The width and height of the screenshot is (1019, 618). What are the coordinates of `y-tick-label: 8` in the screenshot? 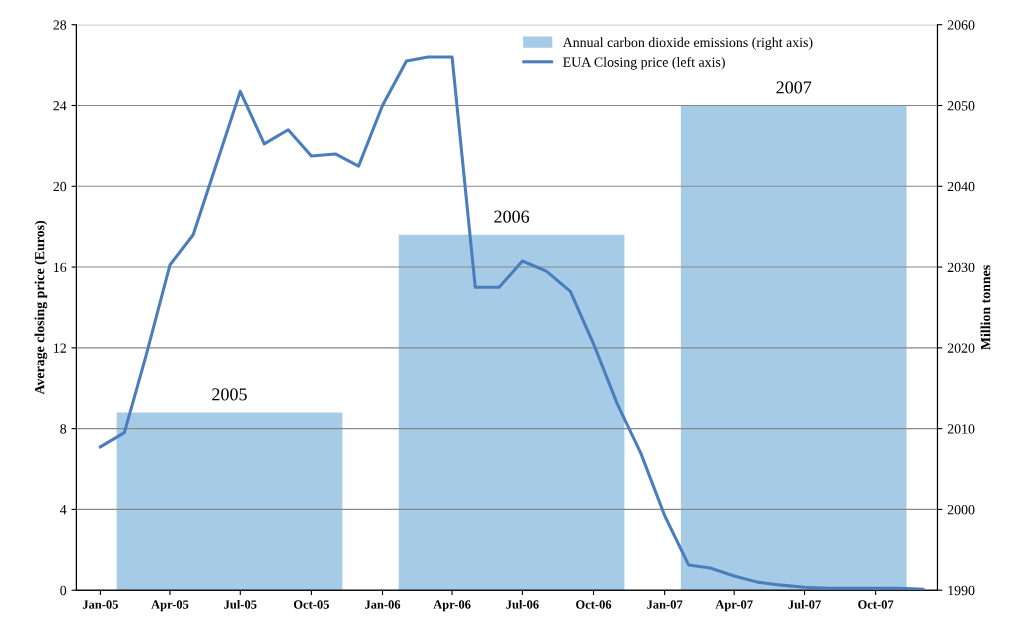 It's located at (63, 429).